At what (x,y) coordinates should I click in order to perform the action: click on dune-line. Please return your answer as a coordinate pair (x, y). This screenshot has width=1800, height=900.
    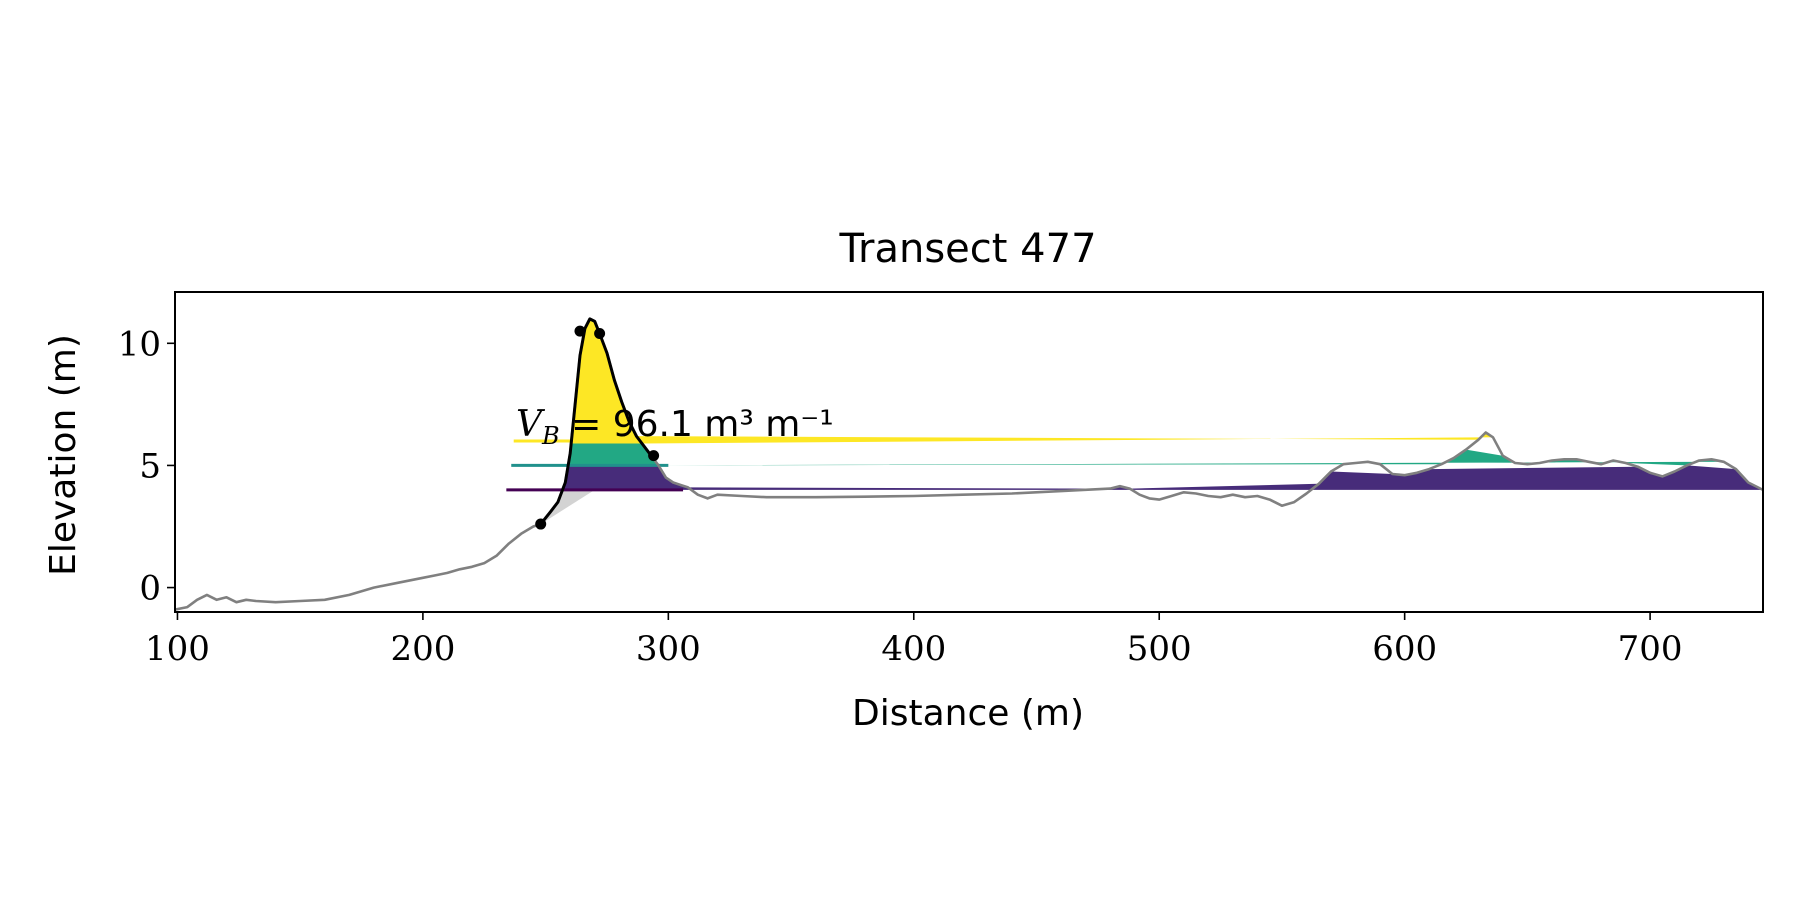
    Looking at the image, I should click on (596, 421).